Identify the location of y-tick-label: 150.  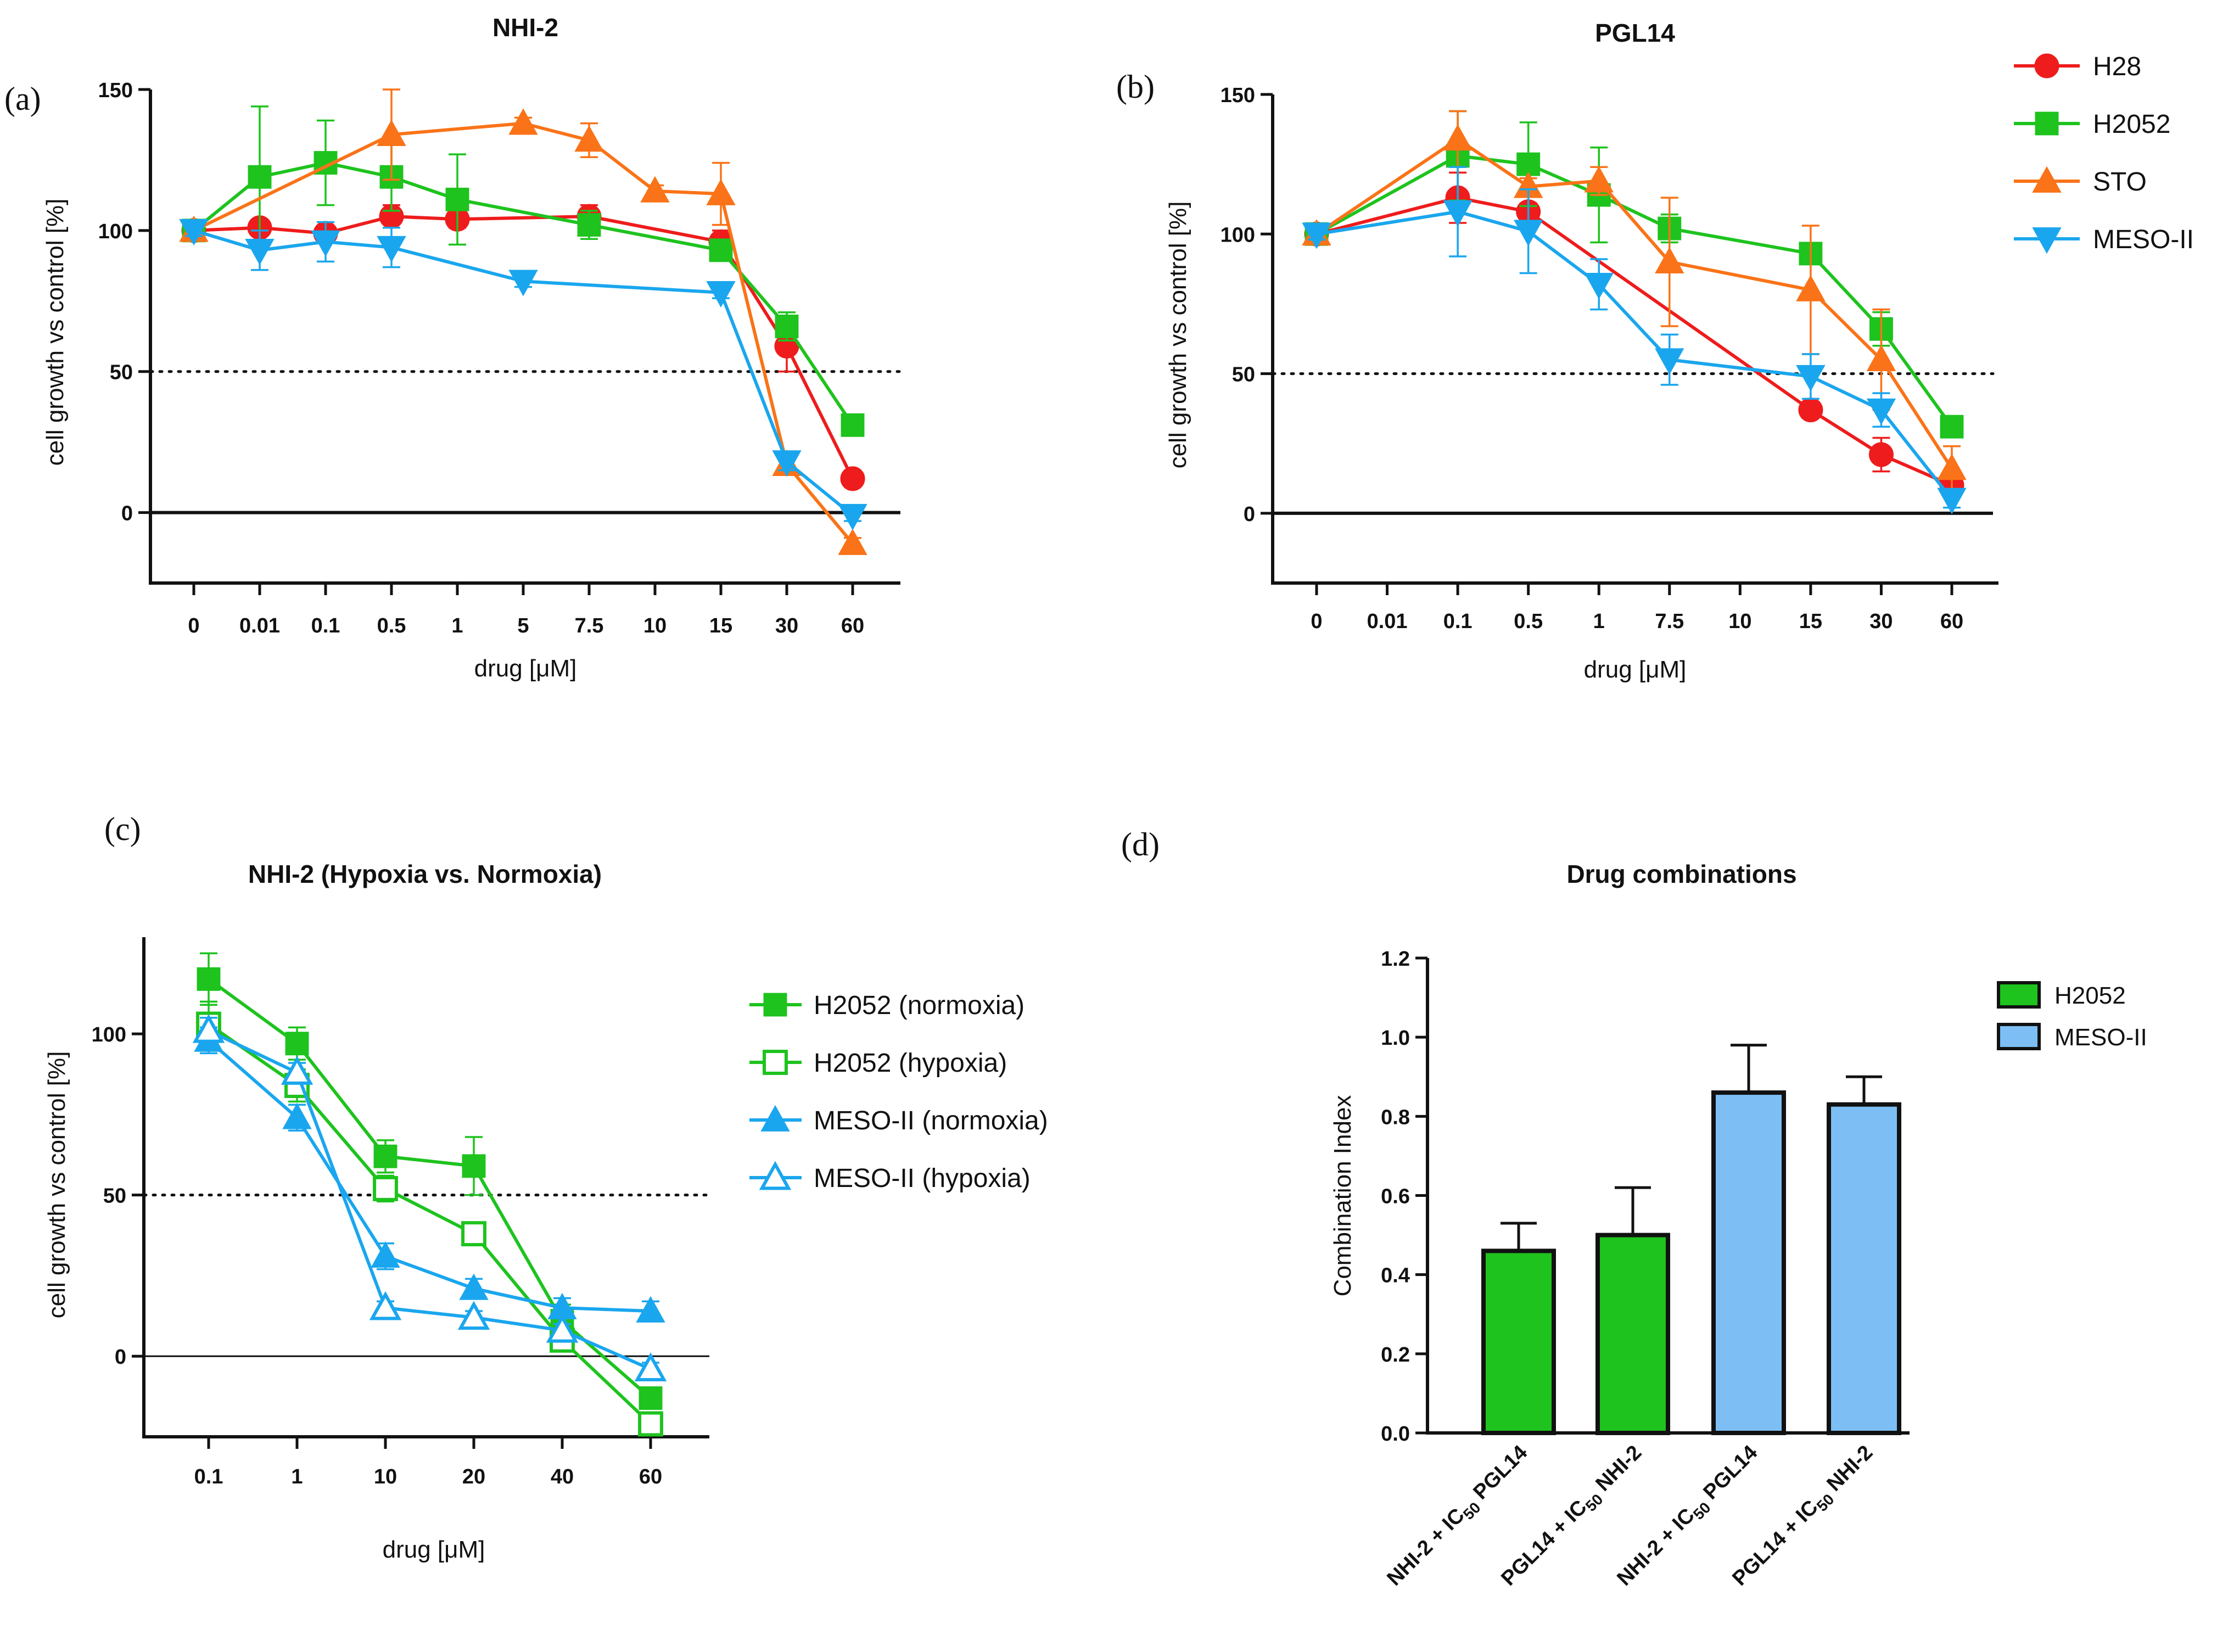
(115, 91).